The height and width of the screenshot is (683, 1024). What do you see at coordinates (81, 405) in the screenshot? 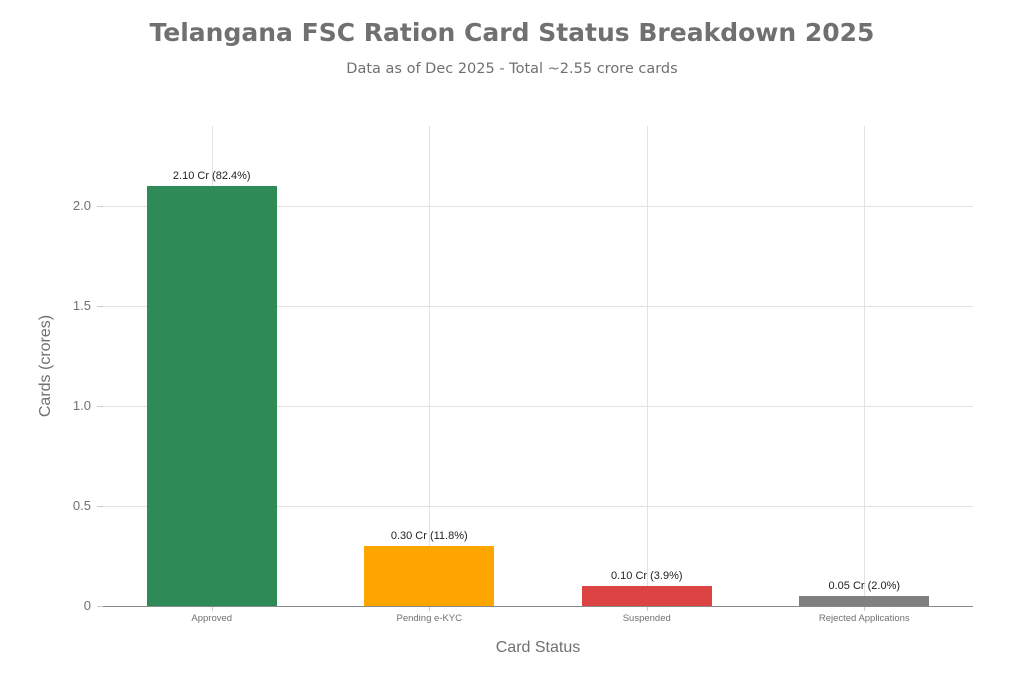
I see `y-tick-label: 1.0` at bounding box center [81, 405].